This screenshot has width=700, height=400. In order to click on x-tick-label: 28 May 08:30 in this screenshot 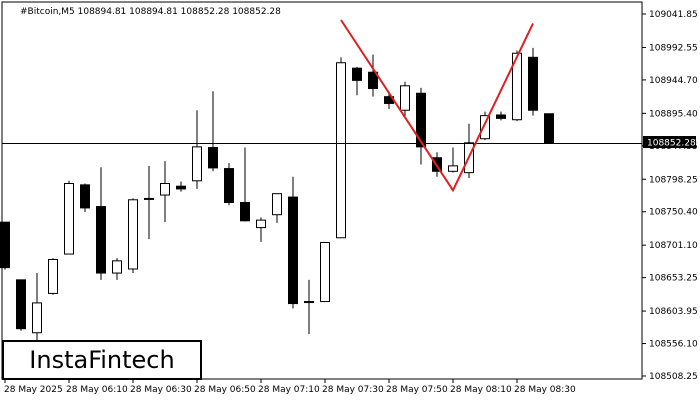, I will do `click(545, 390)`.